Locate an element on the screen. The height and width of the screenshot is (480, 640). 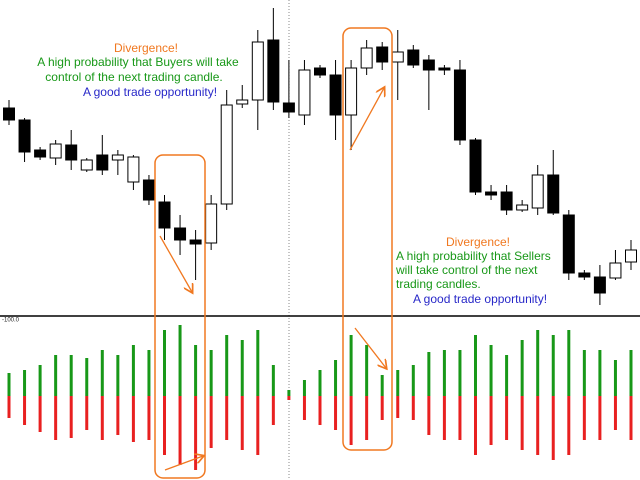
annotation-text: A high probability that Buyers will take is located at coordinates (138, 62).